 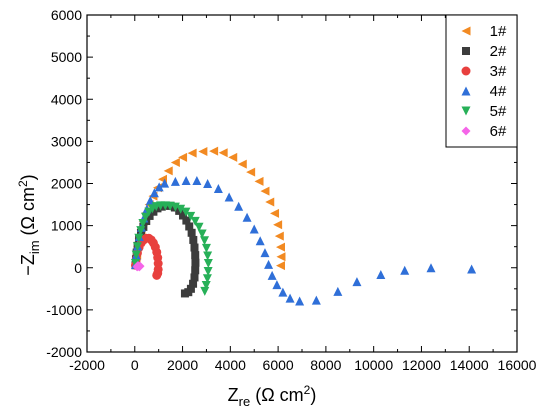 I want to click on y-tick-label: -1000, so click(x=64, y=310).